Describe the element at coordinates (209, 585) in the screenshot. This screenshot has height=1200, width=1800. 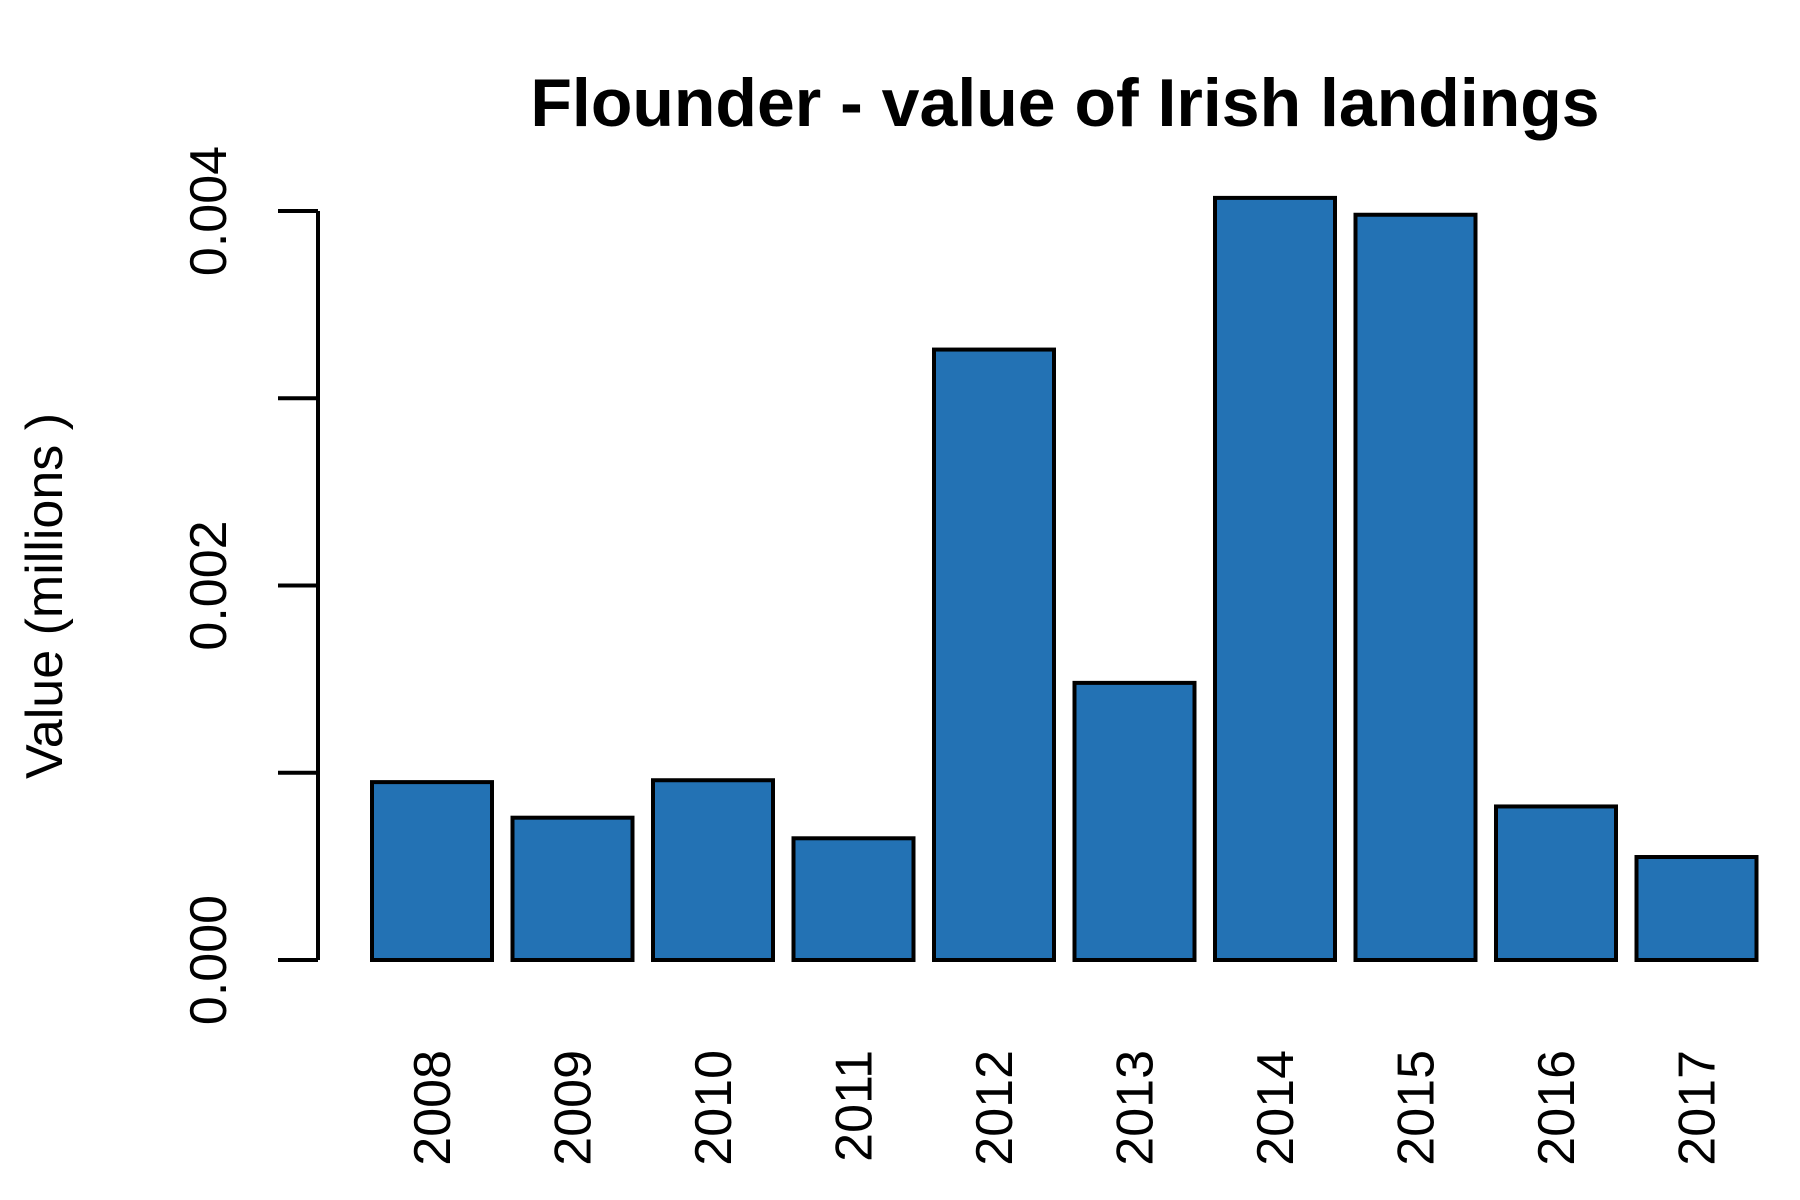
I see `y-tick-label: 0.002` at that location.